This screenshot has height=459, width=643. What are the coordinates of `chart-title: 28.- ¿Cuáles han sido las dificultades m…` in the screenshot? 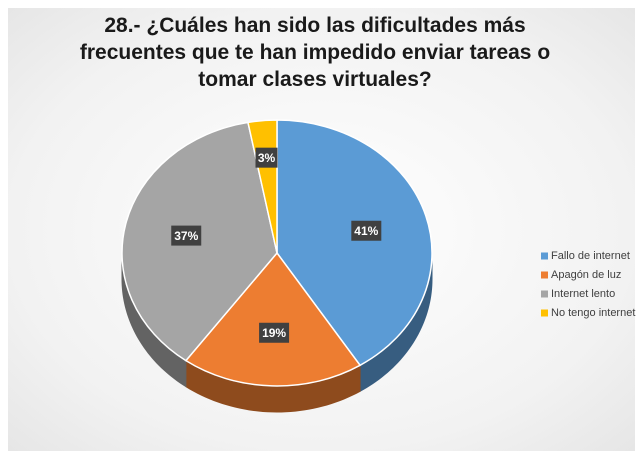 It's located at (315, 52).